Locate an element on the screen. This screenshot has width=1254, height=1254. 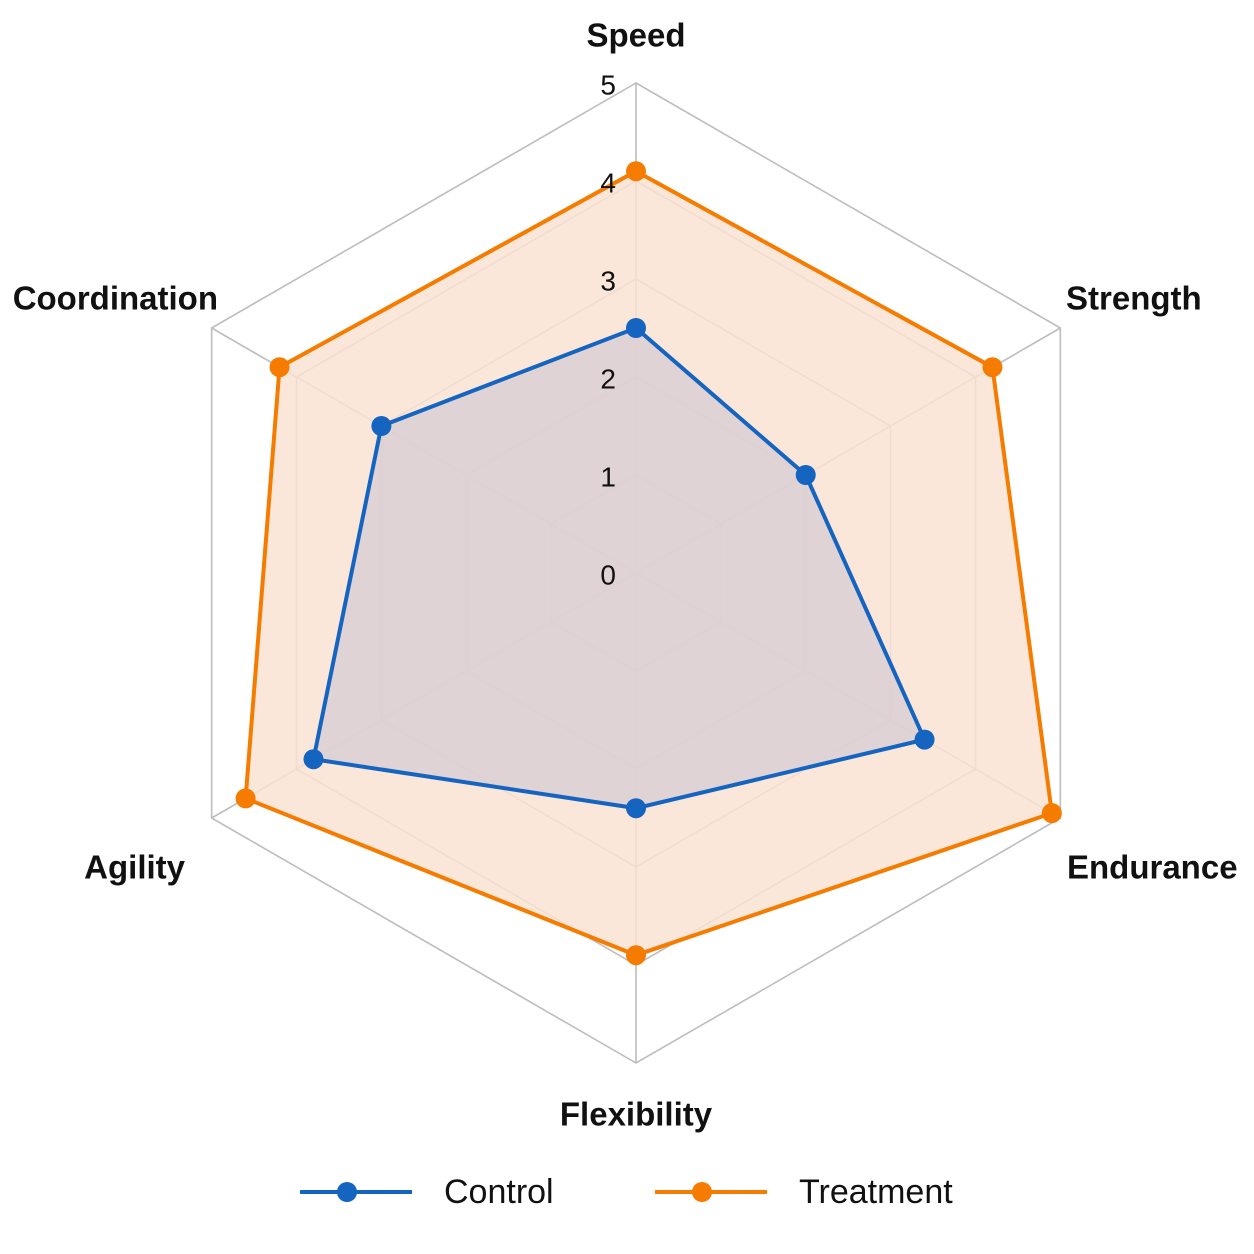
legend-item-treatment: Treatment is located at coordinates (804, 1192).